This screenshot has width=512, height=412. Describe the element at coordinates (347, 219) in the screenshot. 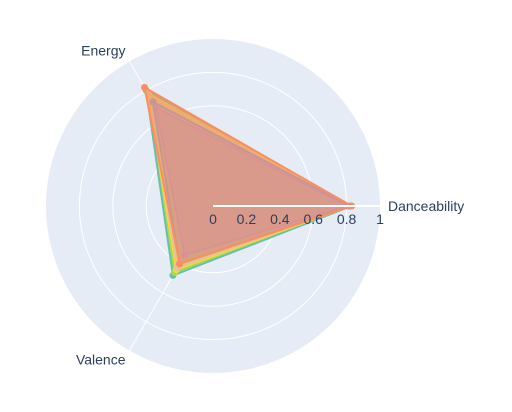

I see `radial-tick-label: 0.8` at that location.